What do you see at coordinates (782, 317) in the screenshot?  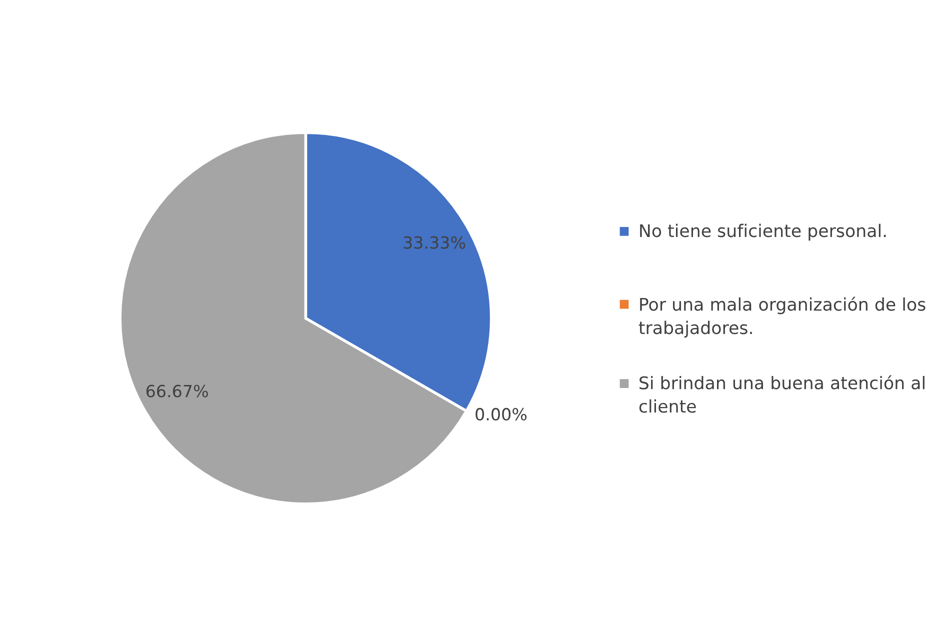 I see `legend-label: Por una mala organización de los trabajadores.` at bounding box center [782, 317].